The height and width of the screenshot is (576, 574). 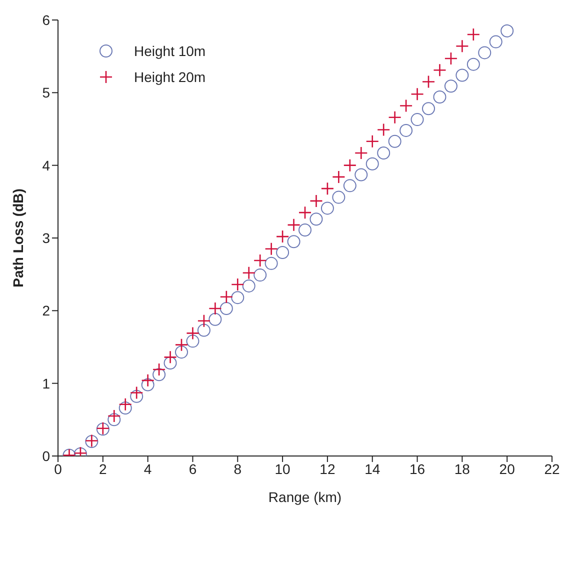 What do you see at coordinates (170, 51) in the screenshot?
I see `legend-label: Height 10m` at bounding box center [170, 51].